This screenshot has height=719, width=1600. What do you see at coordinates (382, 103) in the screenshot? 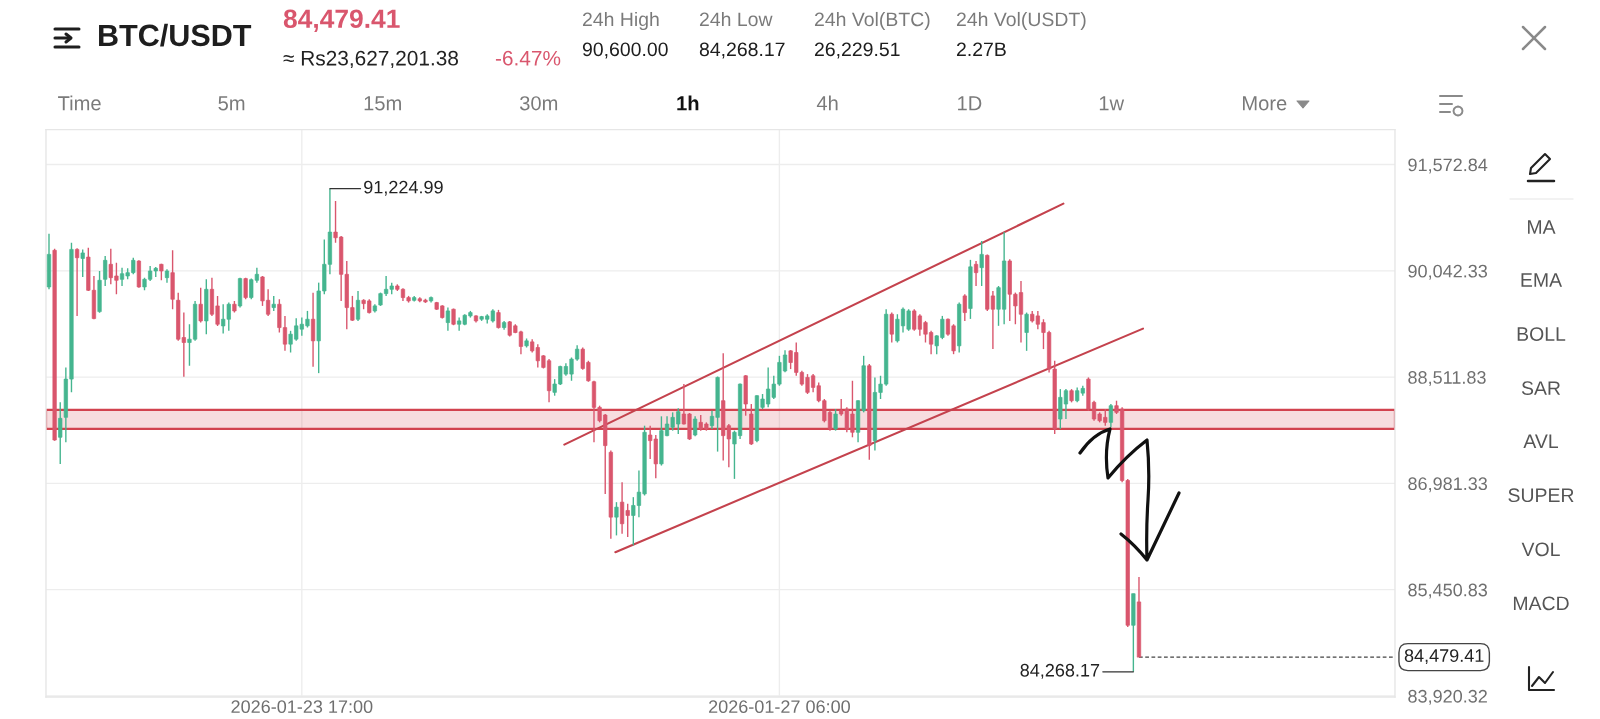
I see `text: 15m` at bounding box center [382, 103].